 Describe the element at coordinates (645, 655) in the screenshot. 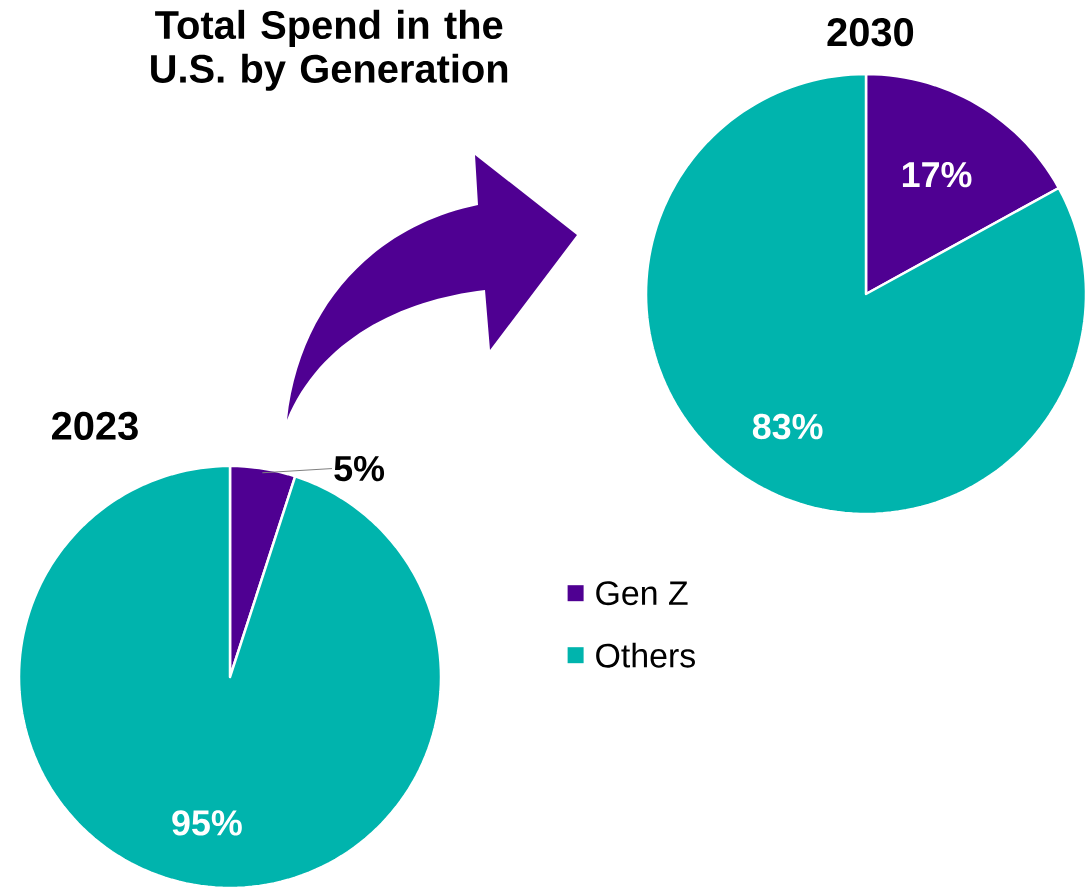

I see `legend-label: Others` at that location.